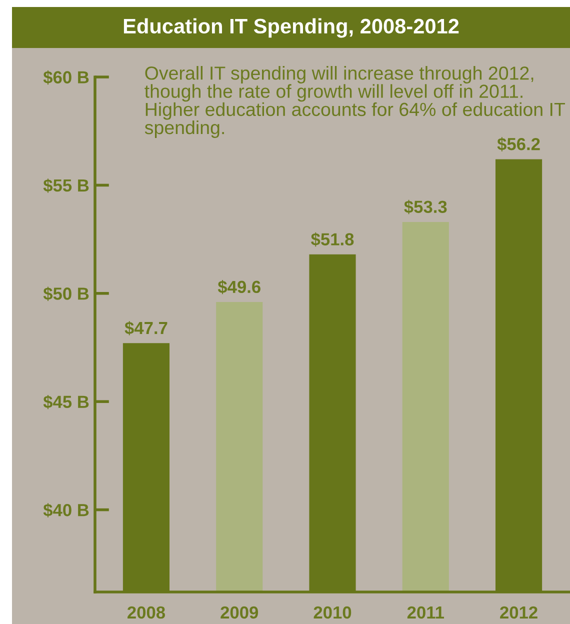  What do you see at coordinates (239, 287) in the screenshot?
I see `data-label: $49.6` at bounding box center [239, 287].